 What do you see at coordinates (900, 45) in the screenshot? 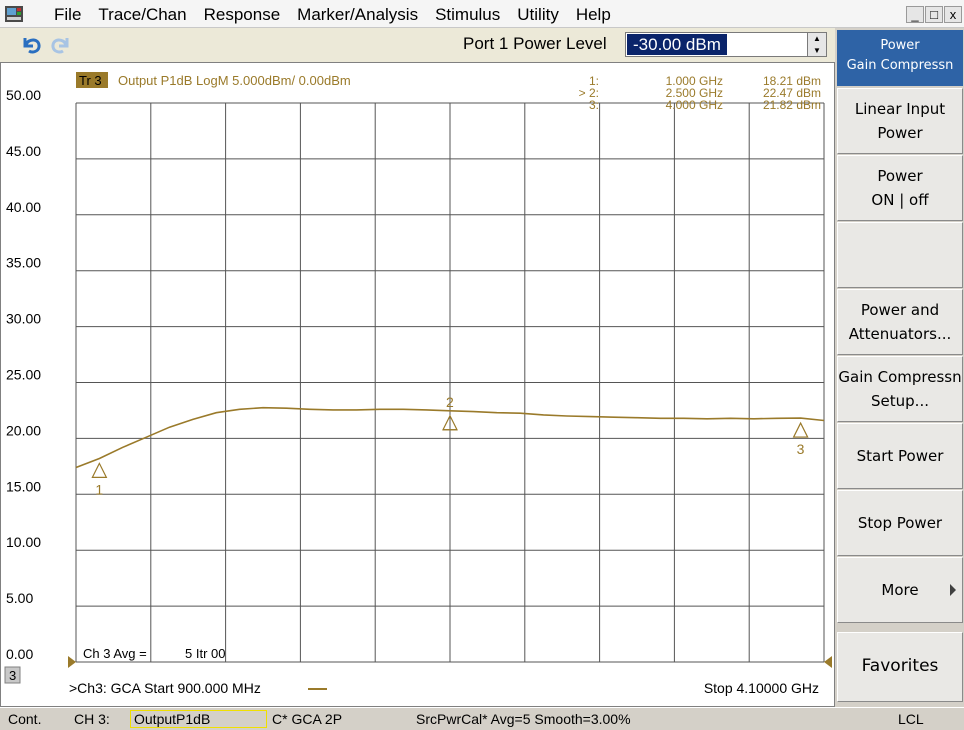
I see `softkey-title-line1: Power` at bounding box center [900, 45].